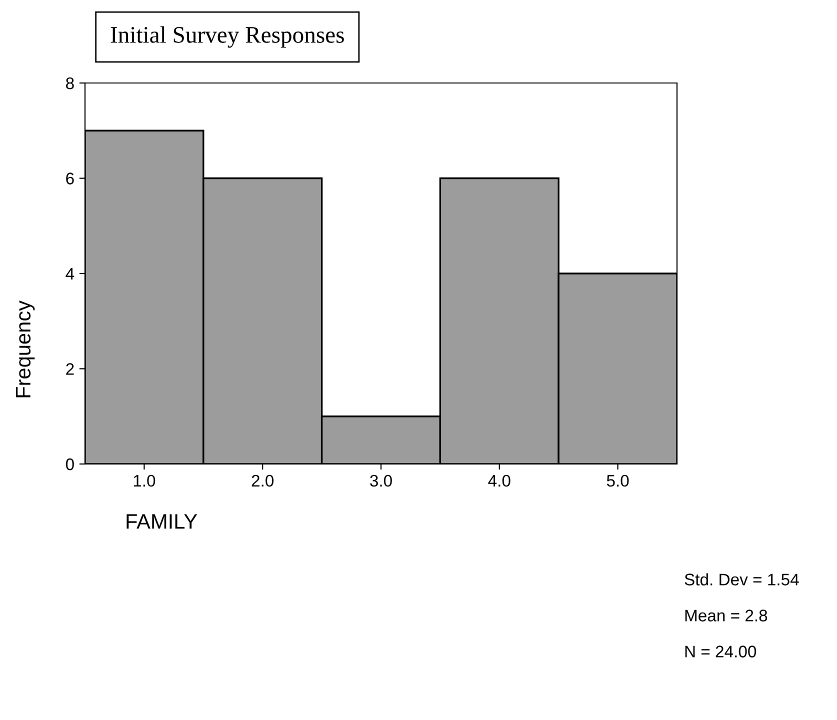 The width and height of the screenshot is (837, 720). What do you see at coordinates (70, 83) in the screenshot?
I see `y-tick-label: 8` at bounding box center [70, 83].